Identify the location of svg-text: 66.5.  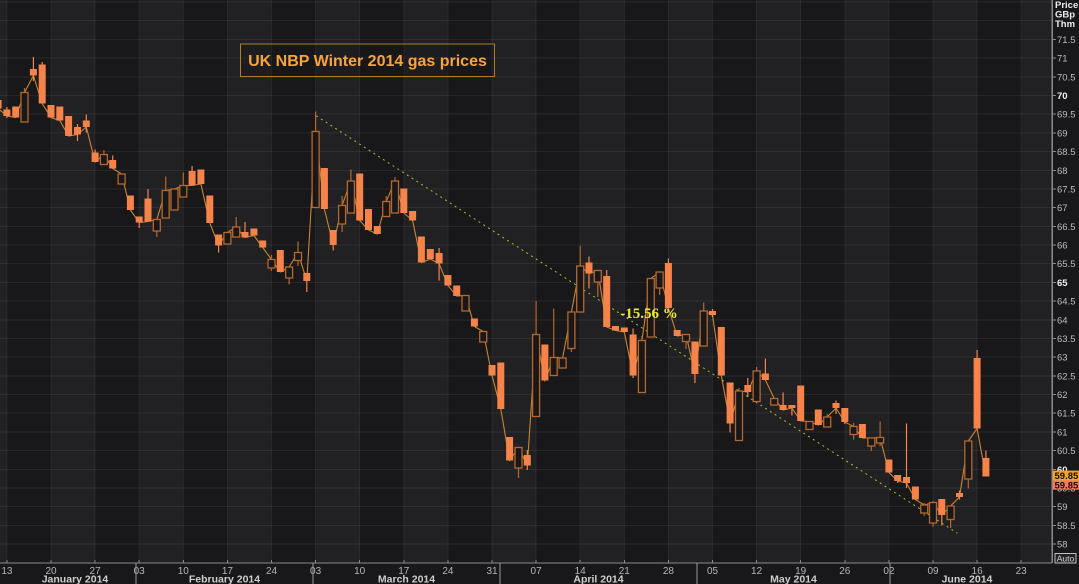
(1066, 227).